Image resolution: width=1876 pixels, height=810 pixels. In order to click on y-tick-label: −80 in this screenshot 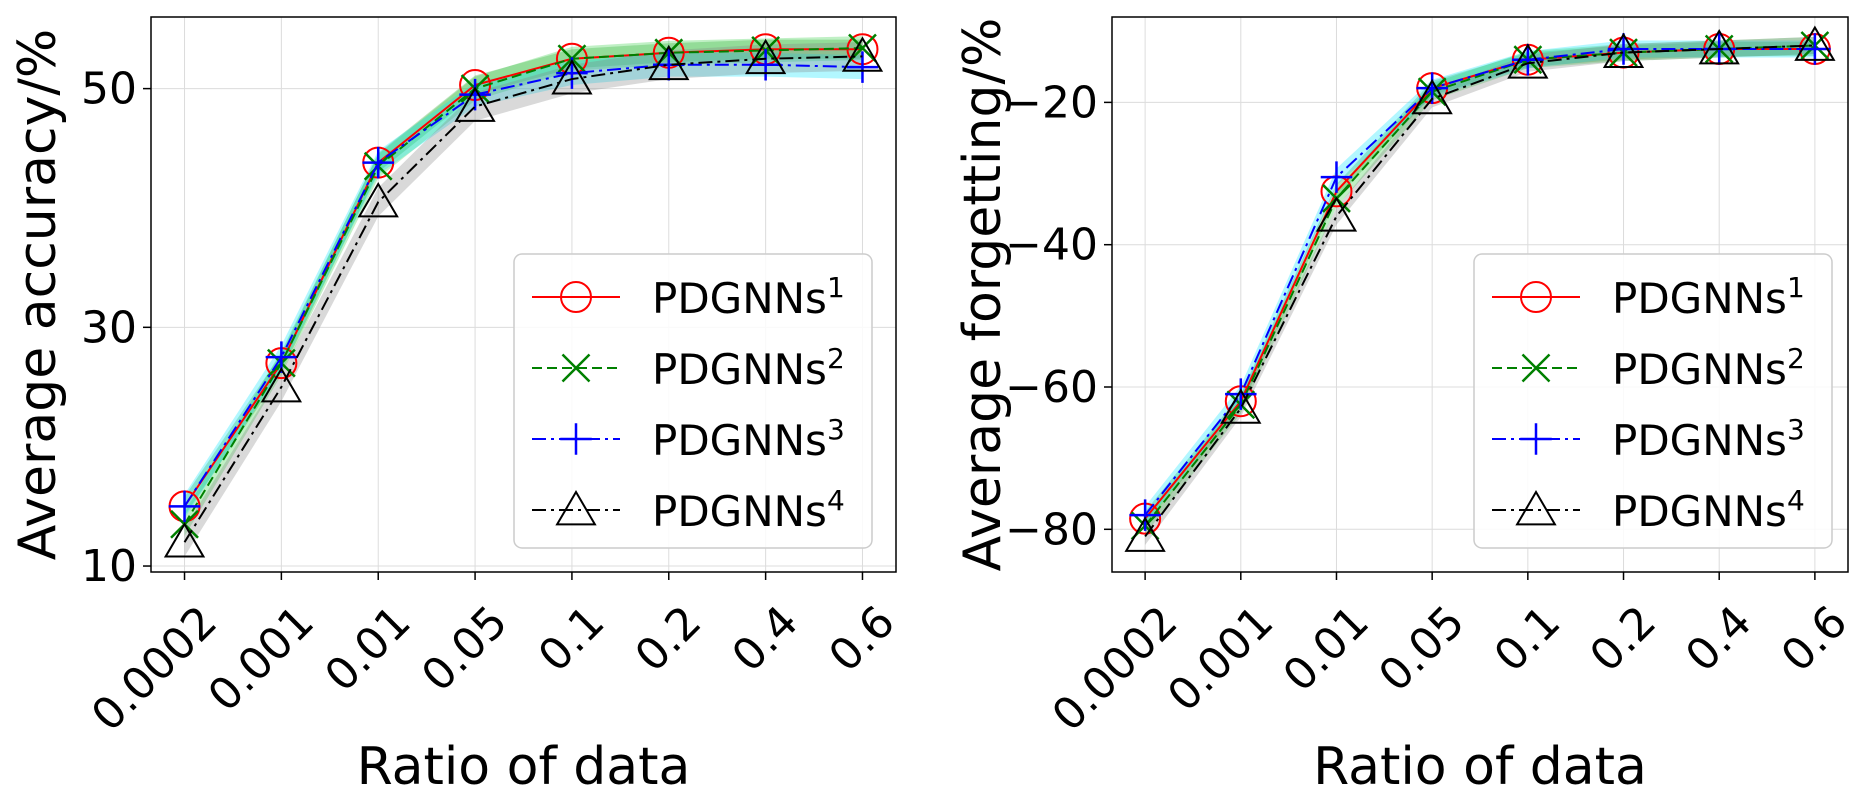, I will do `click(1051, 529)`.